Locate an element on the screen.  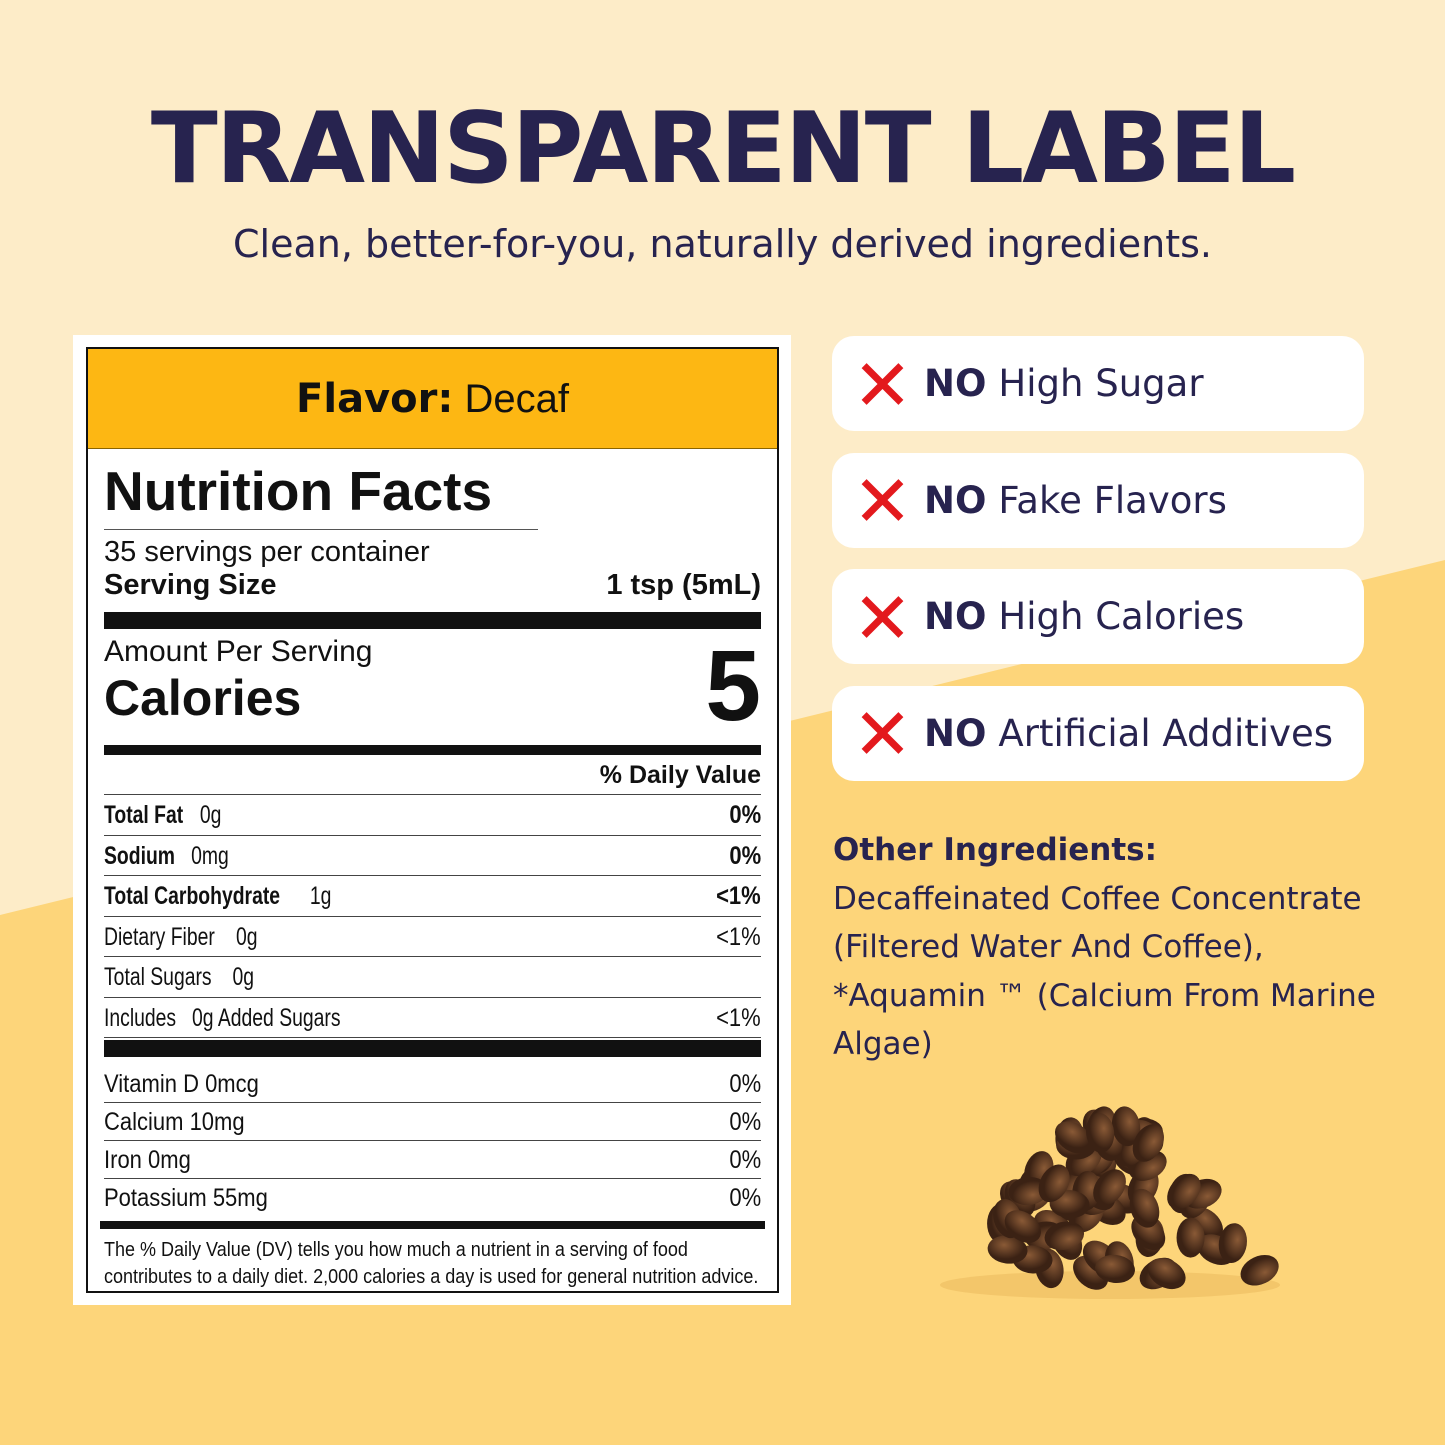
flavor-banner: Flavor: Decaf is located at coordinates (432, 399).